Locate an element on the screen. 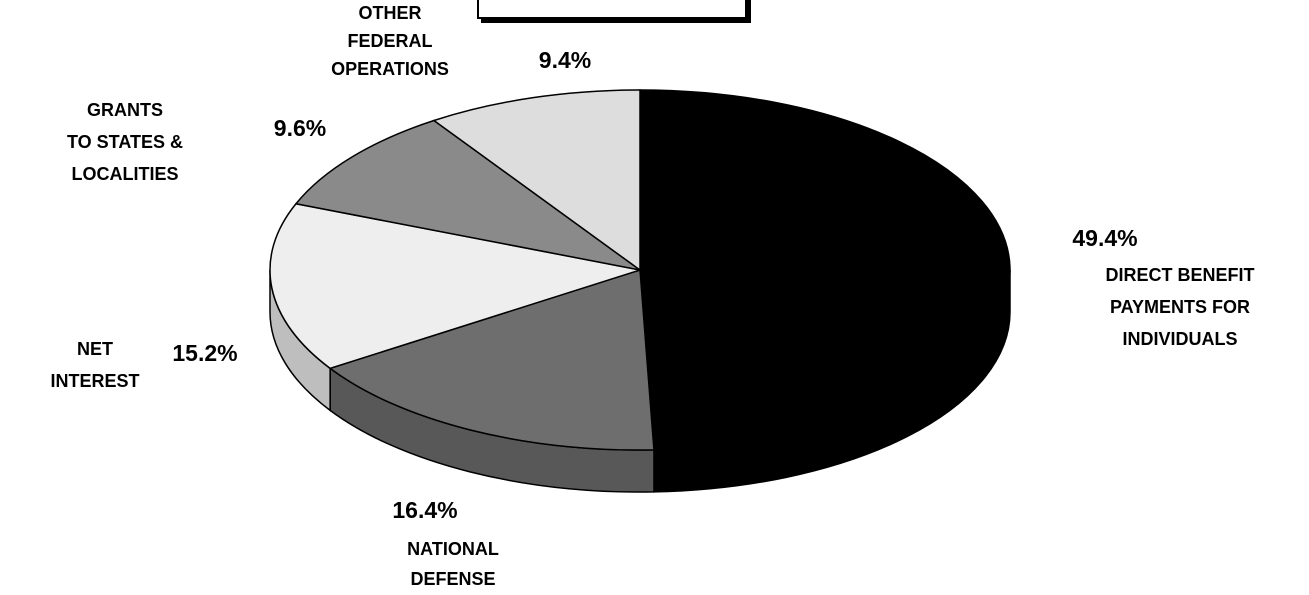 This screenshot has height=595, width=1309. category-label: DEFENSE is located at coordinates (452, 579).